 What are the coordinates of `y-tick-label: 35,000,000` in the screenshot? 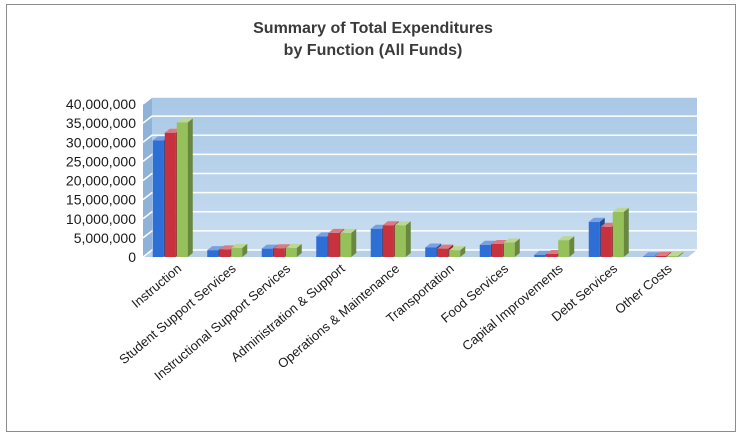 It's located at (101, 123).